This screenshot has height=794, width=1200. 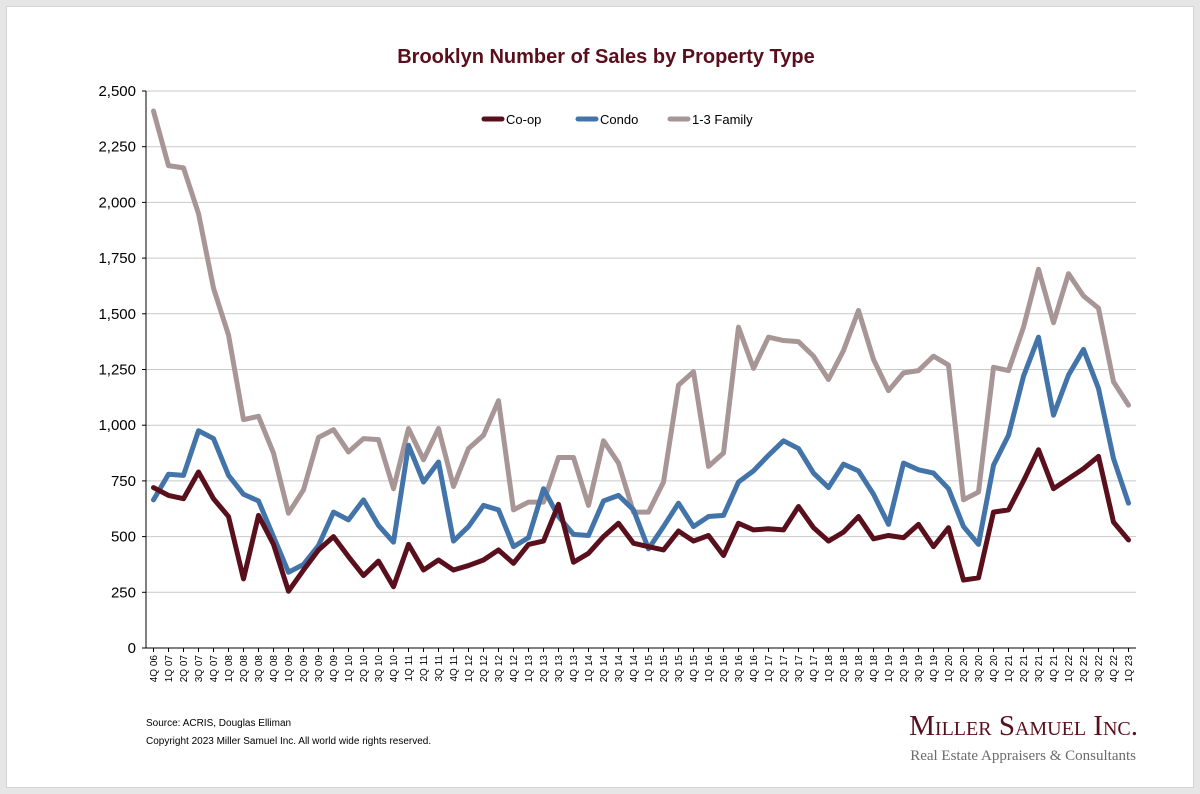 What do you see at coordinates (117, 202) in the screenshot?
I see `y-tick-label: 2,000` at bounding box center [117, 202].